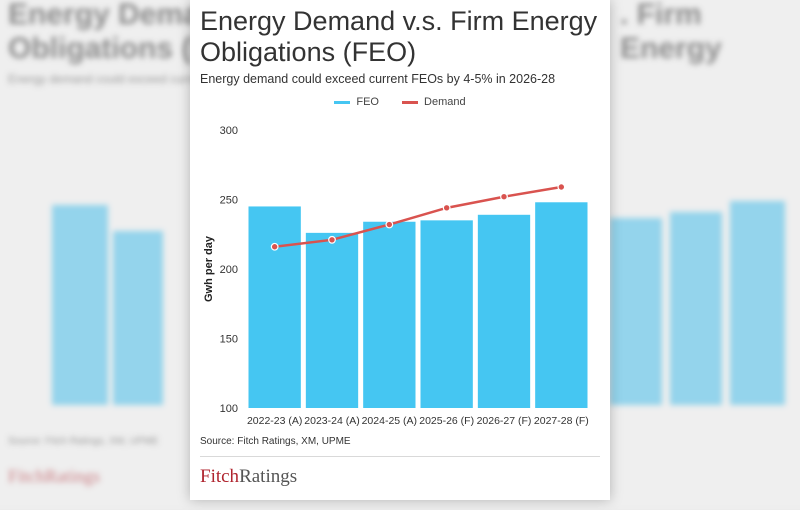 This screenshot has height=510, width=800. I want to click on background-logo: FitchRatings, so click(54, 476).